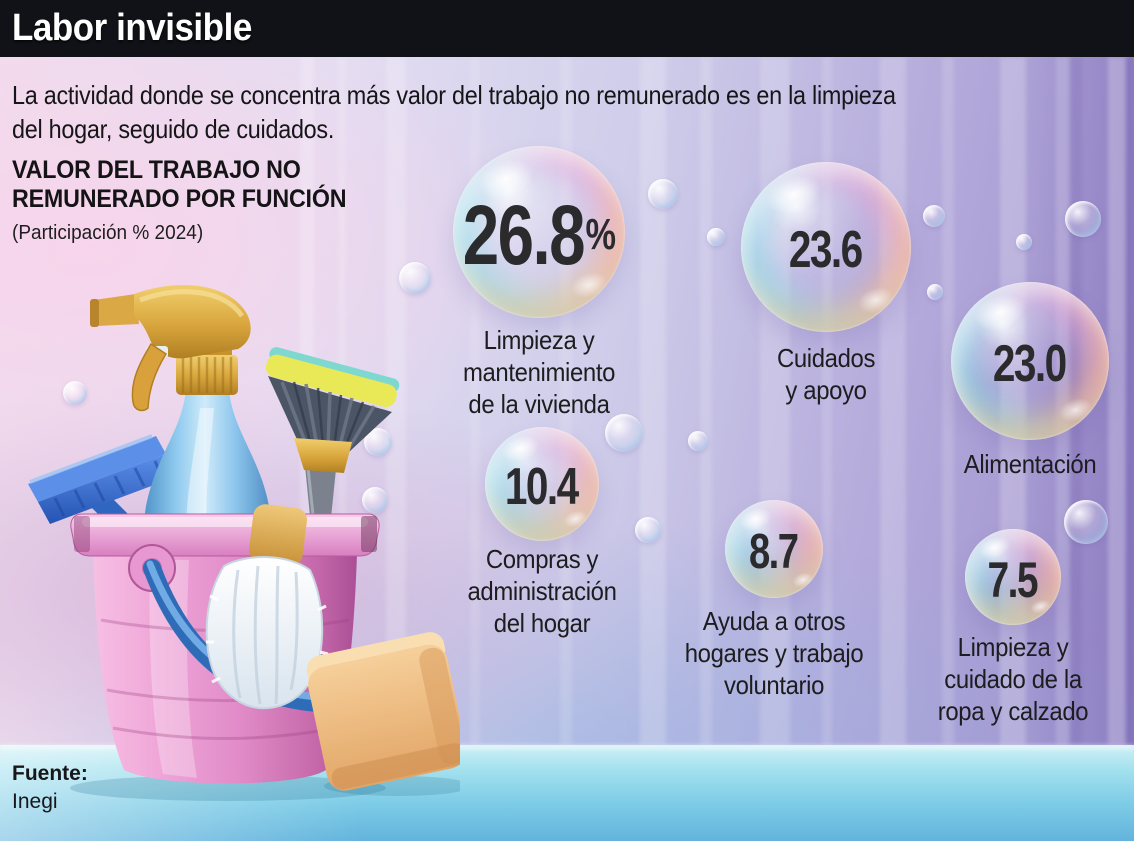 This screenshot has width=1134, height=841. I want to click on bubble-value: 7.5, so click(1012, 580).